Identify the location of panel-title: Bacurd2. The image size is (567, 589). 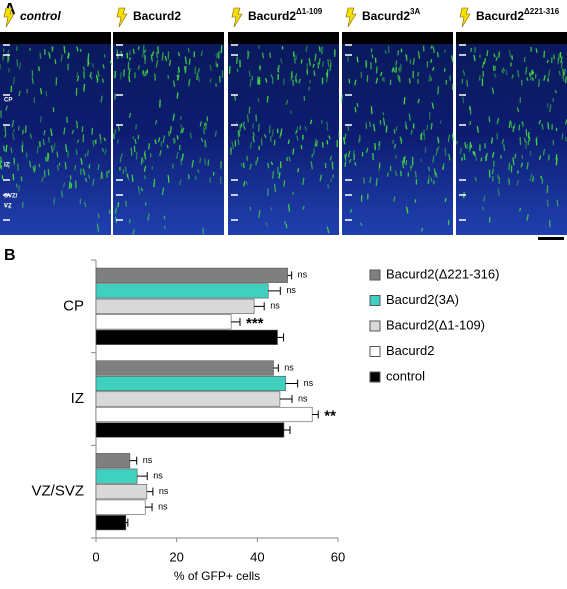
(157, 16).